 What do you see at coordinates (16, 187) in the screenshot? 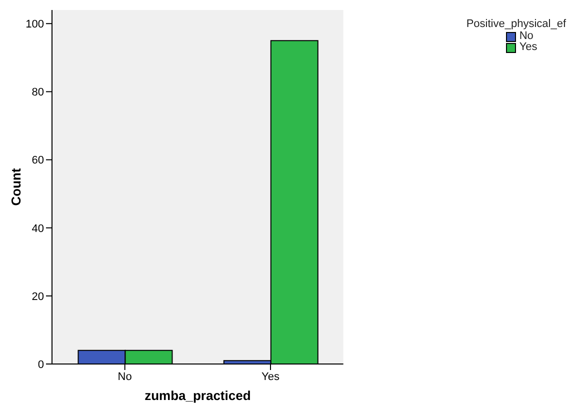
I see `y-axis-title: Count` at bounding box center [16, 187].